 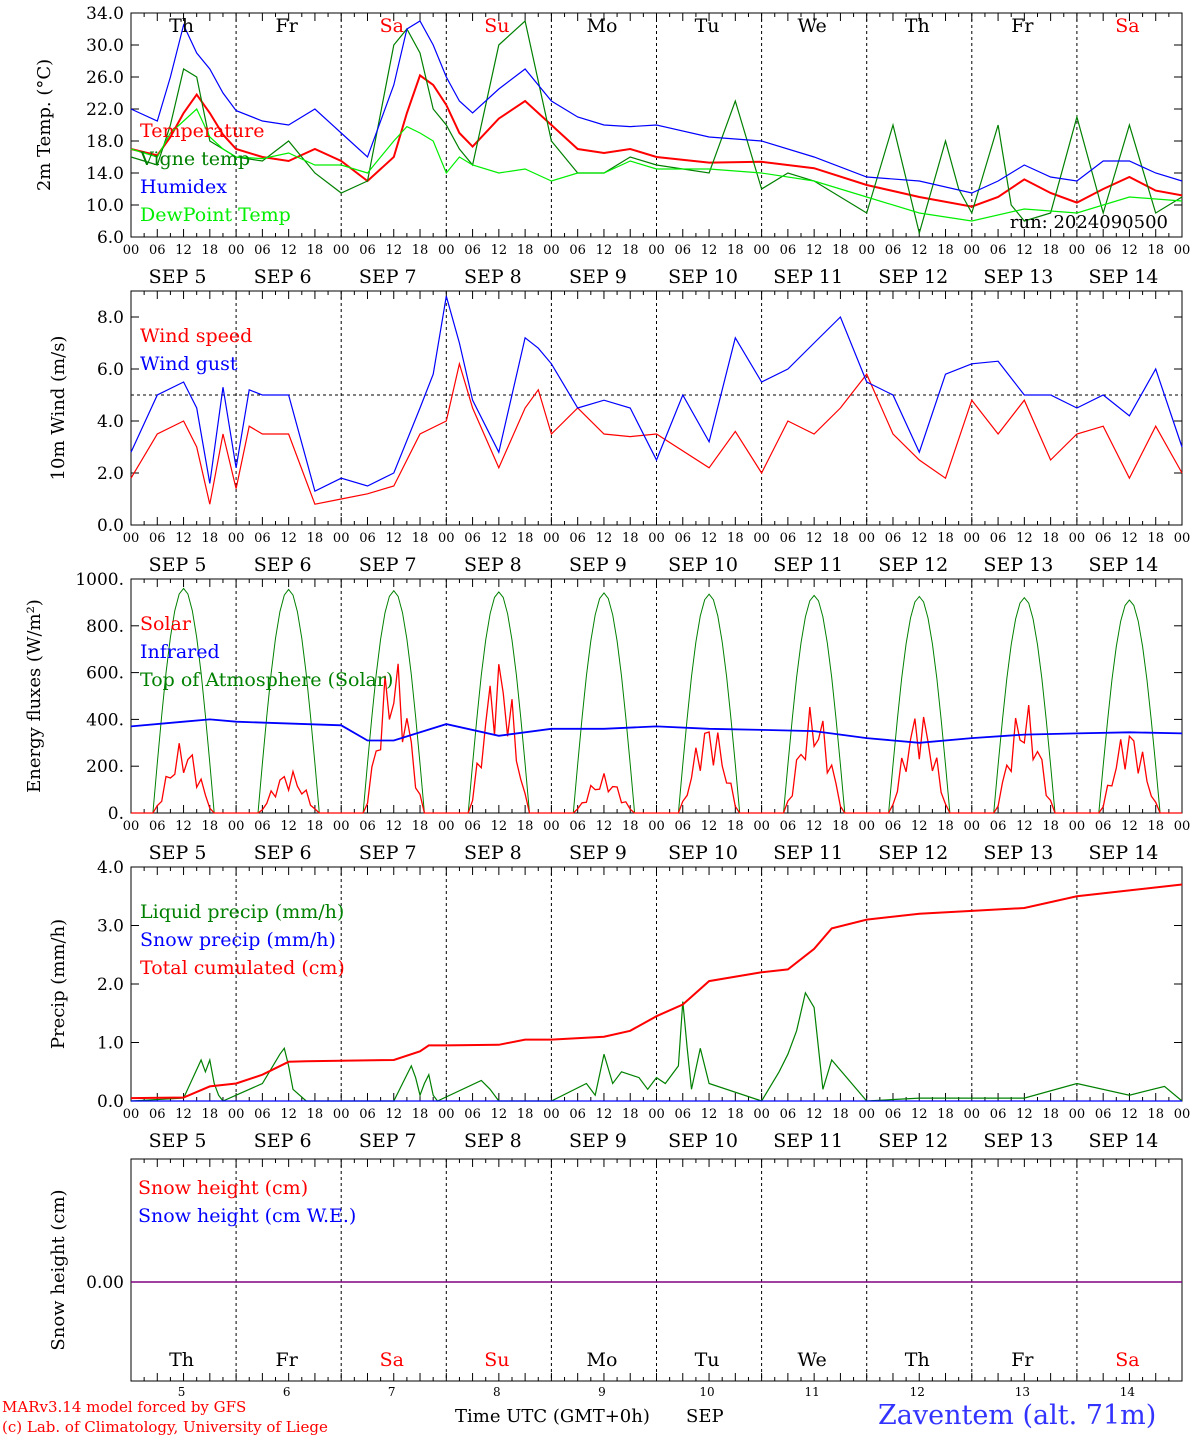 I want to click on y-tick-label: 1.0, so click(x=110, y=1044).